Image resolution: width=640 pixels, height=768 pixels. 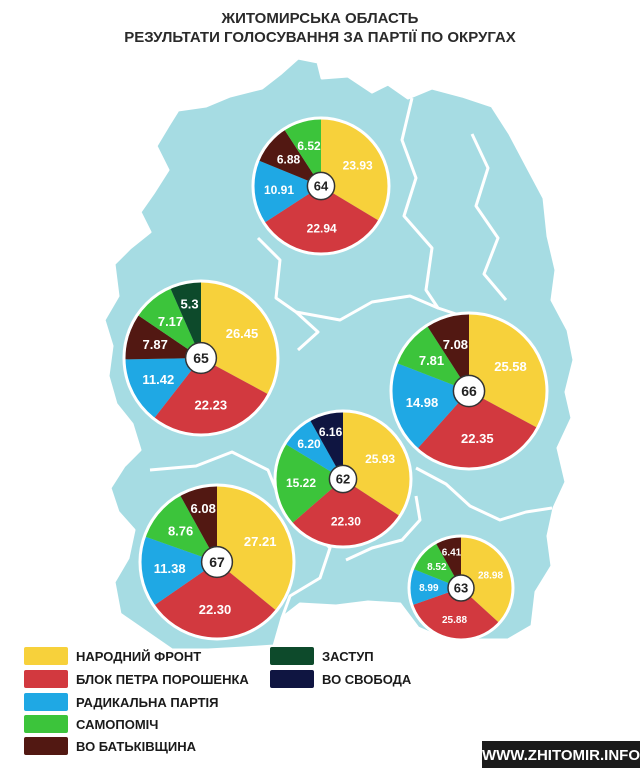 I want to click on legend-swatch-svoboda, so click(x=292, y=679).